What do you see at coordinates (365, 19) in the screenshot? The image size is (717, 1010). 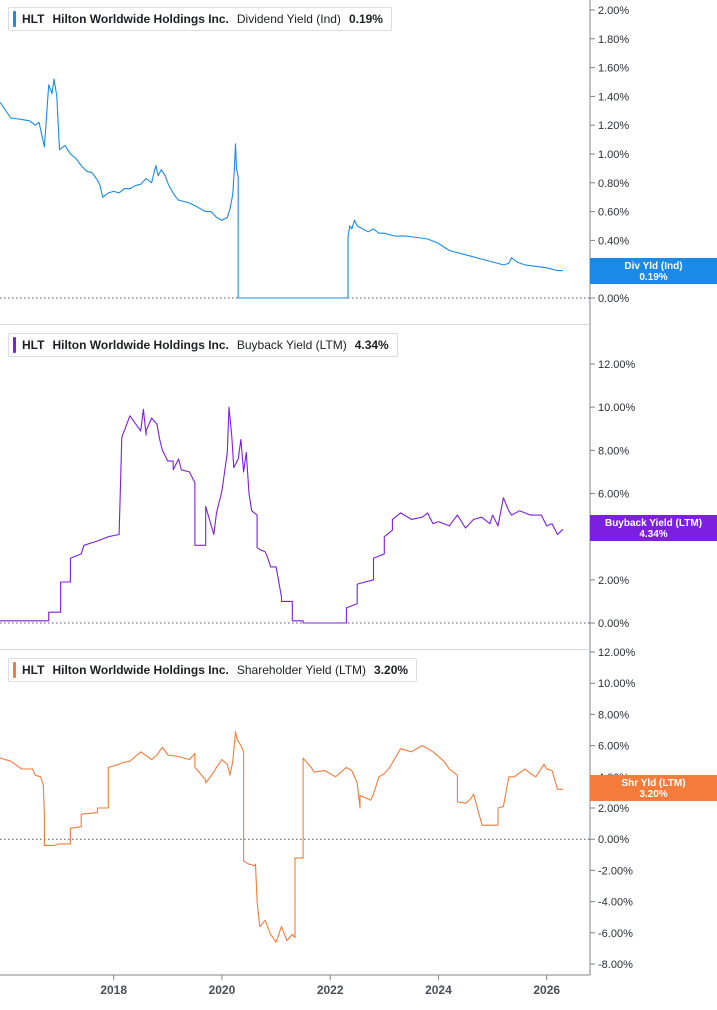 I see `metric-value: 0.19%` at bounding box center [365, 19].